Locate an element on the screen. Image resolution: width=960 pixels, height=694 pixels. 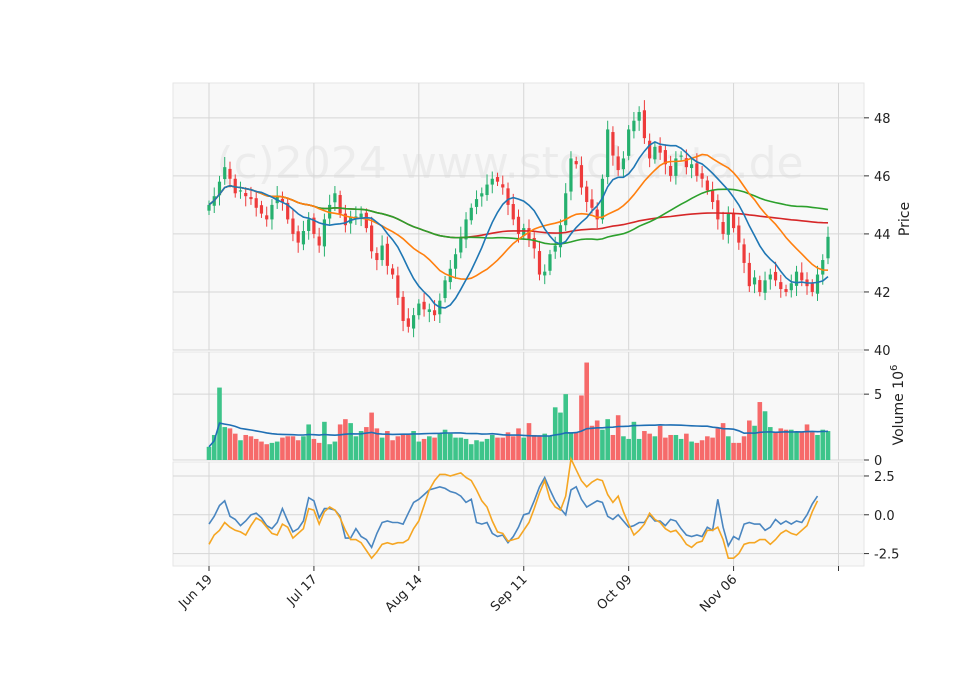
x-tick-label: Sep 11 is located at coordinates (509, 593).